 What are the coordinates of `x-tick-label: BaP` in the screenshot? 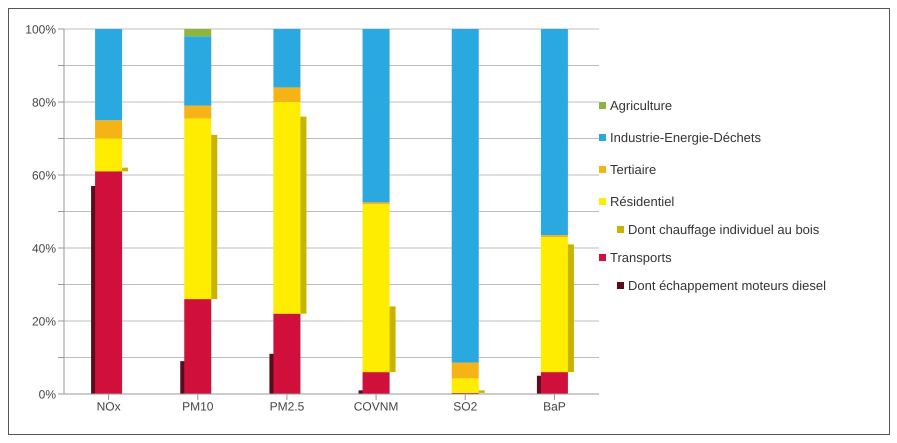 It's located at (554, 407).